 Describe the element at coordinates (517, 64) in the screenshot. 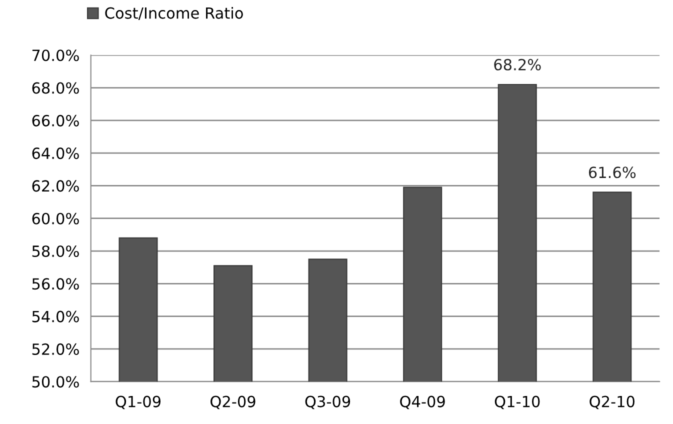

I see `data-label: 68.2%` at that location.